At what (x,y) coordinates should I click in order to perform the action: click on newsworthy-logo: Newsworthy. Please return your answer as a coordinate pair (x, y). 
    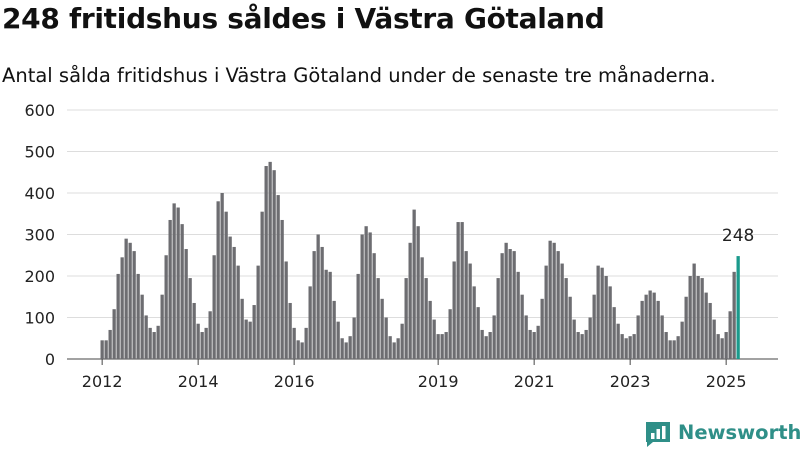
    Looking at the image, I should click on (722, 435).